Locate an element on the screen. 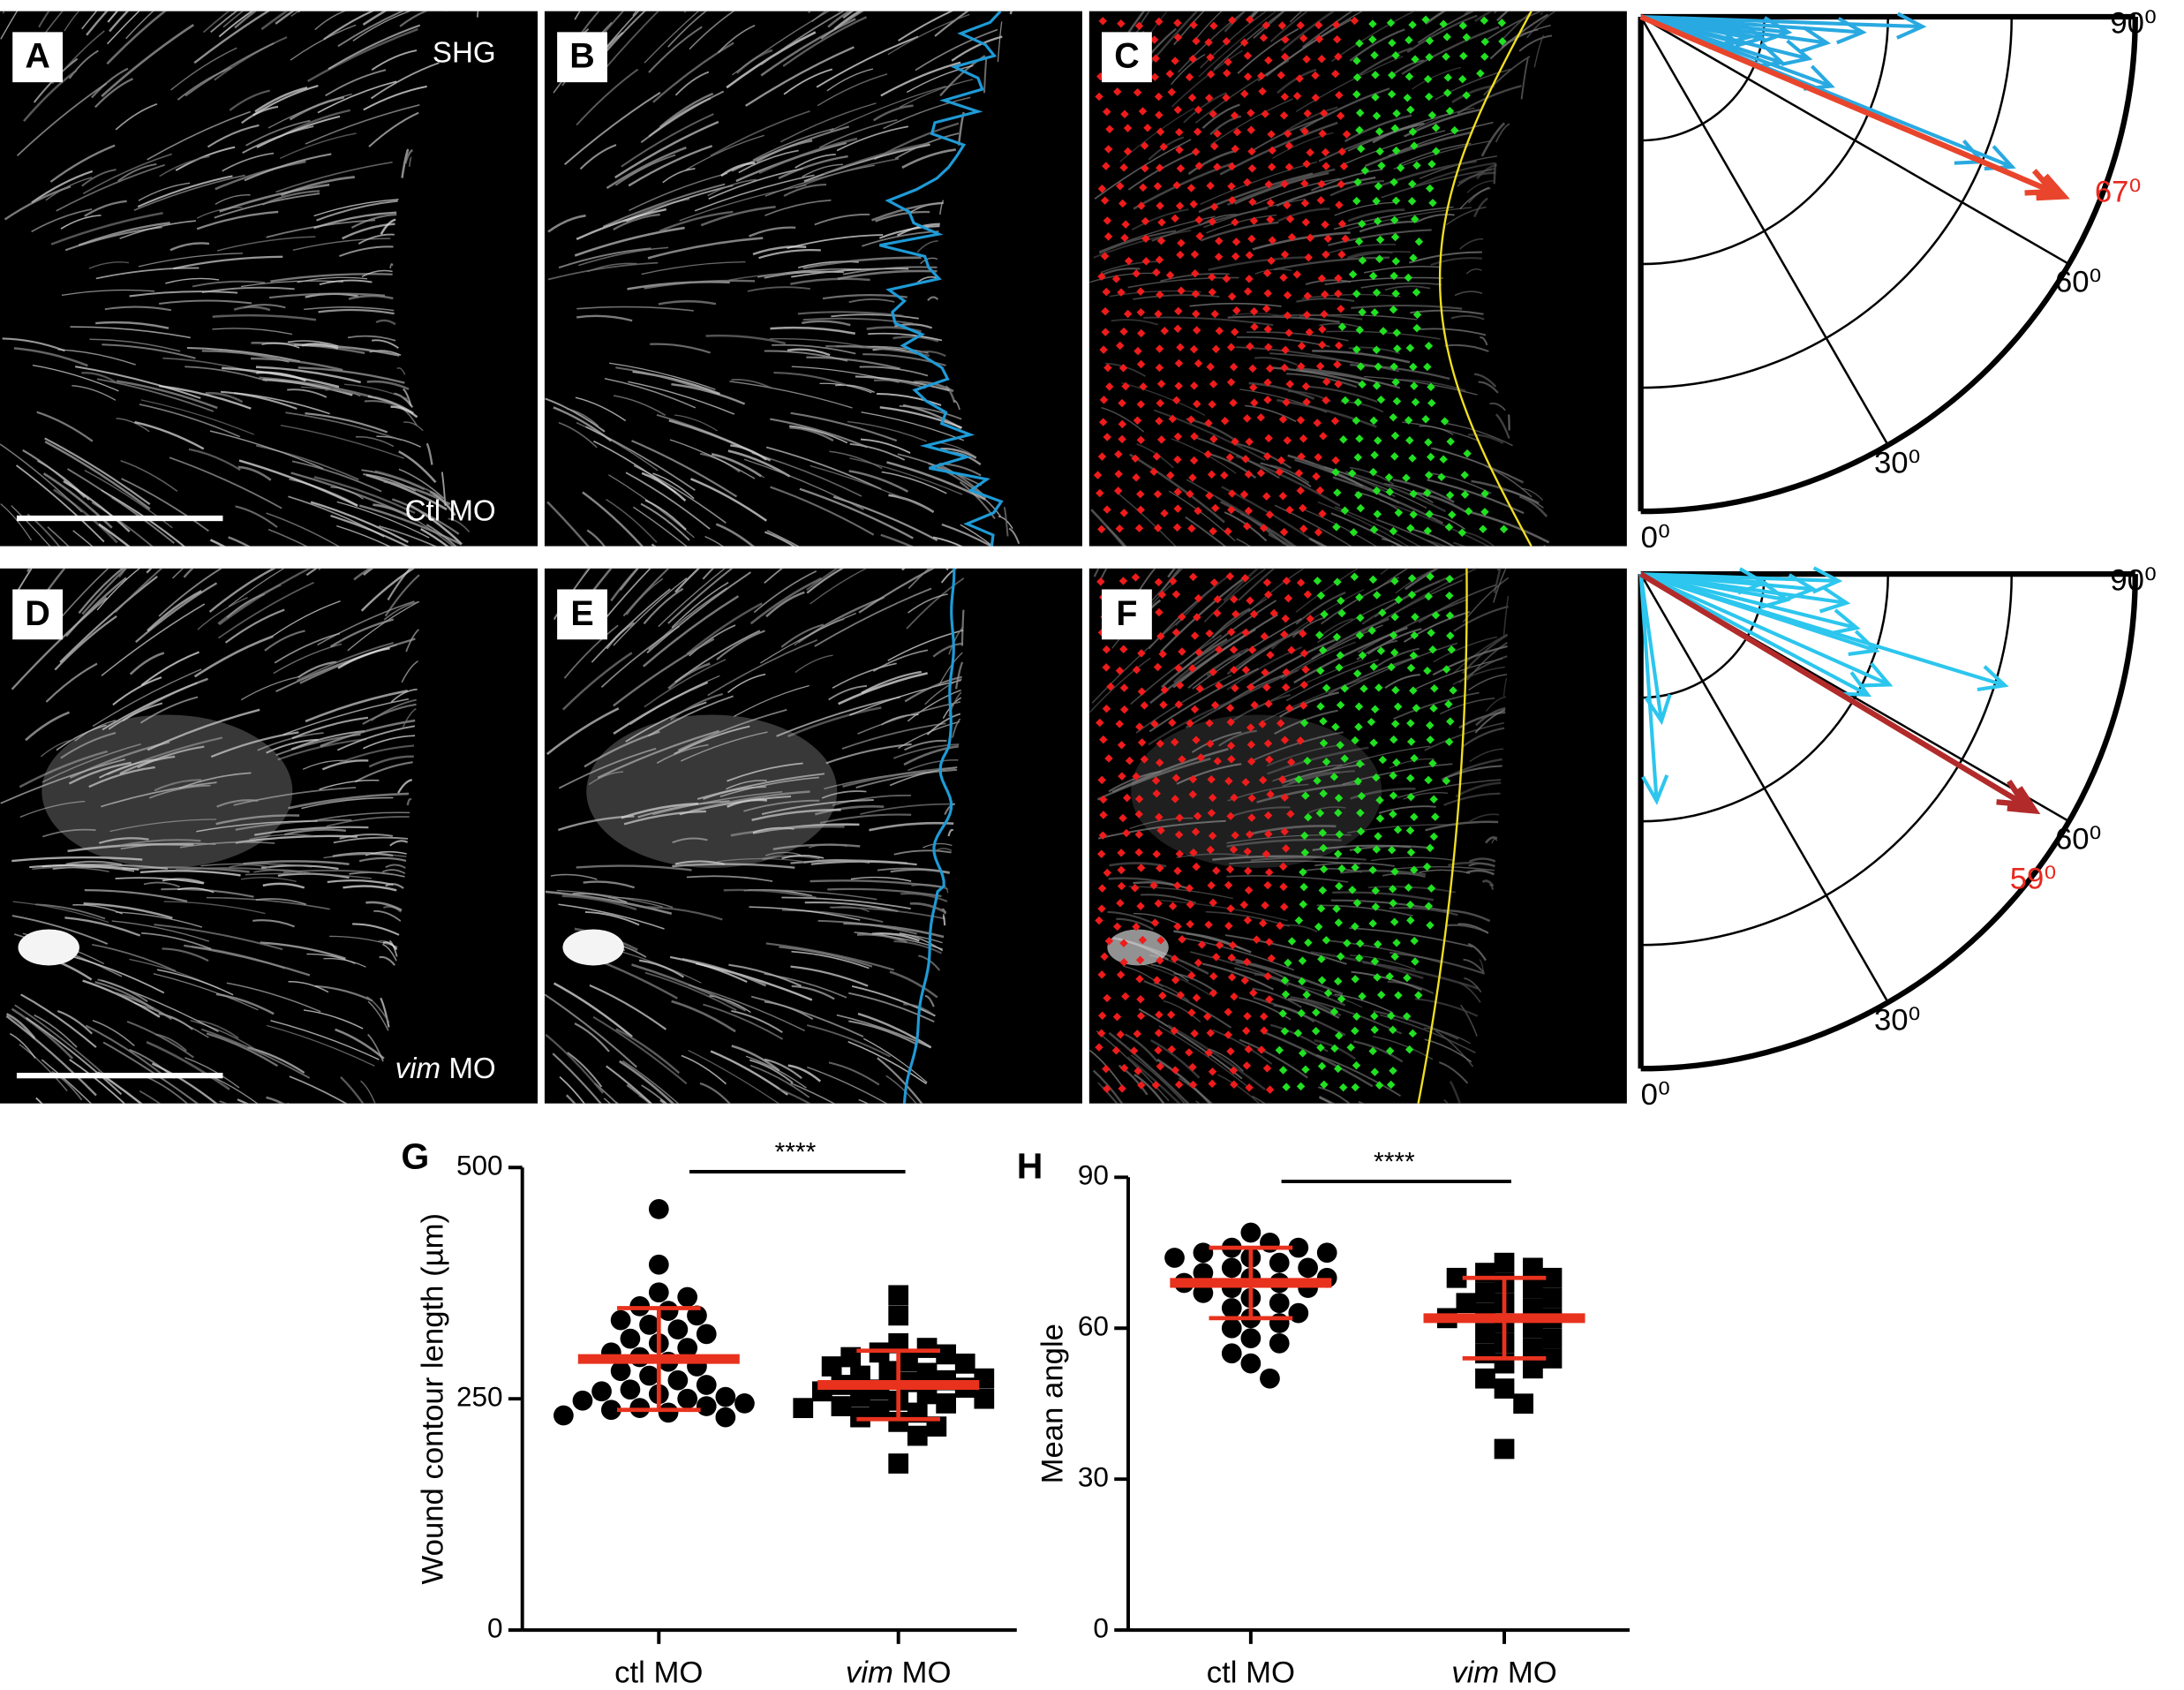 This screenshot has width=2184, height=1690. word: MO is located at coordinates (469, 1068).